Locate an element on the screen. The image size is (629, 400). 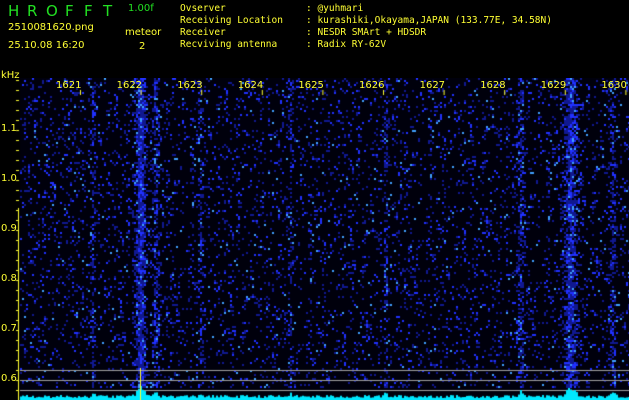
title-letter: T is located at coordinates (108, 11).